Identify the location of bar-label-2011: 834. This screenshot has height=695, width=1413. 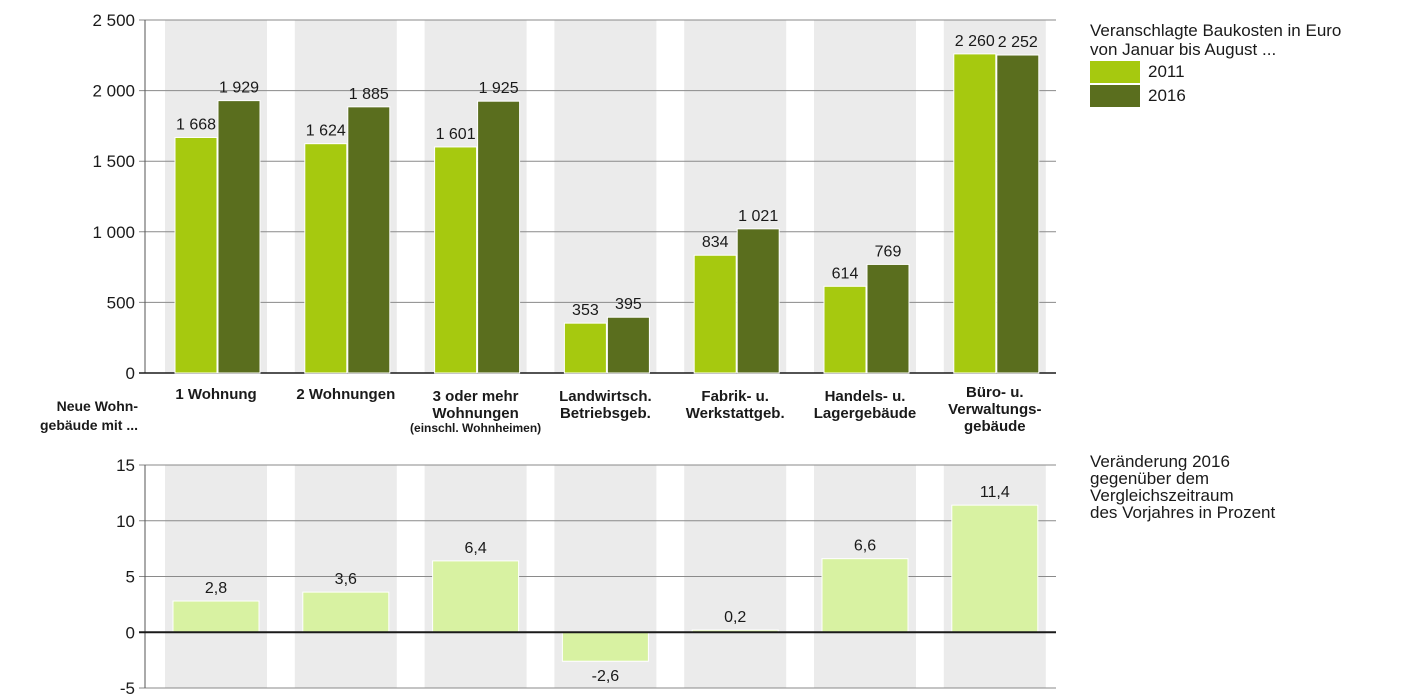
(715, 242).